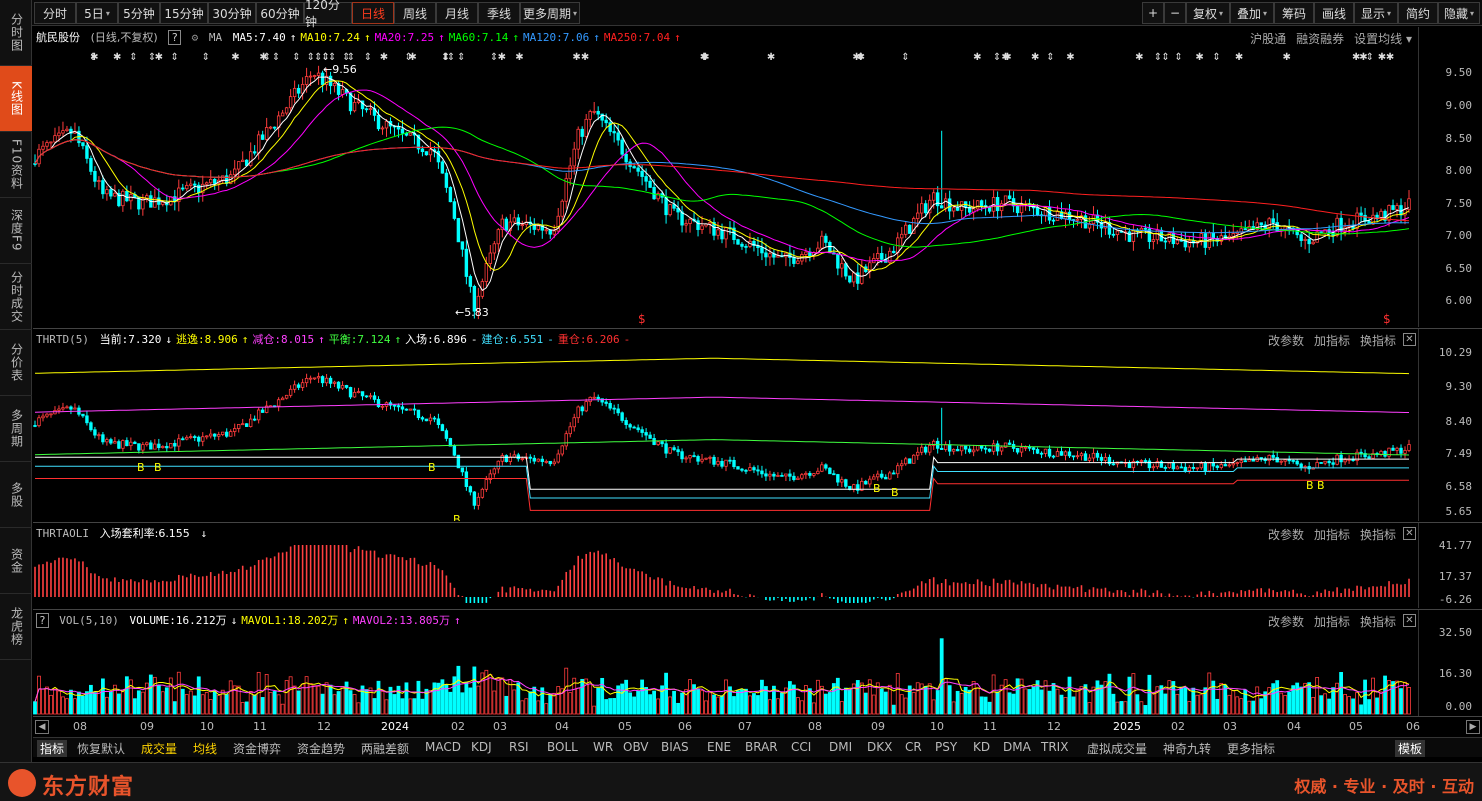  I want to click on indicator-tab: 两融差额, so click(385, 749).